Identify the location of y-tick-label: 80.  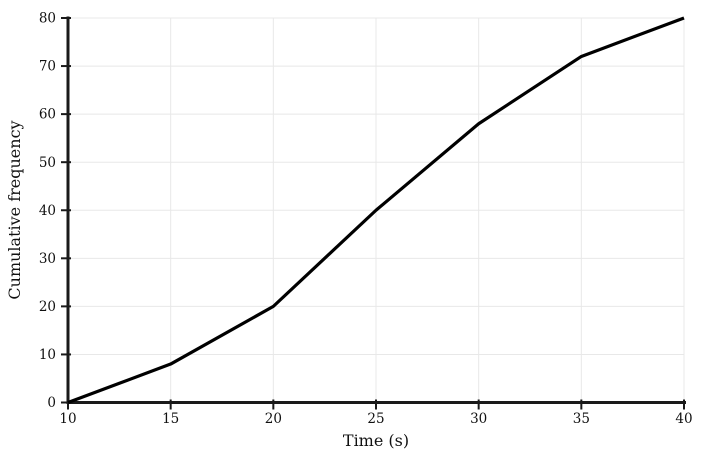
(47, 19).